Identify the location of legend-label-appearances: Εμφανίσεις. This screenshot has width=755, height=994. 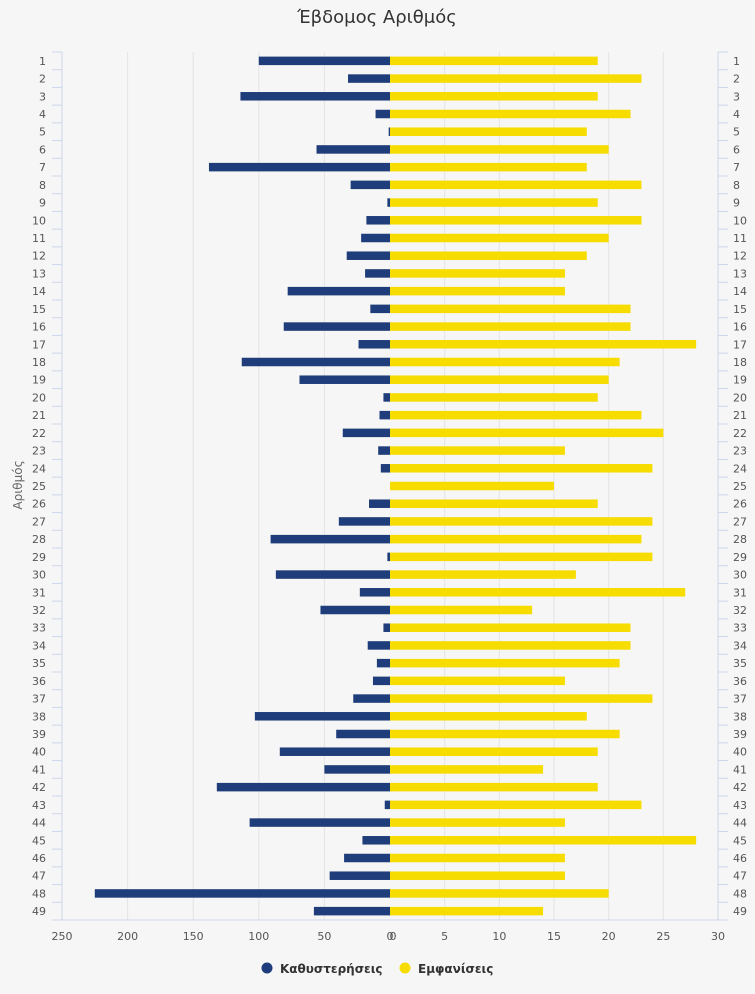
(455, 969).